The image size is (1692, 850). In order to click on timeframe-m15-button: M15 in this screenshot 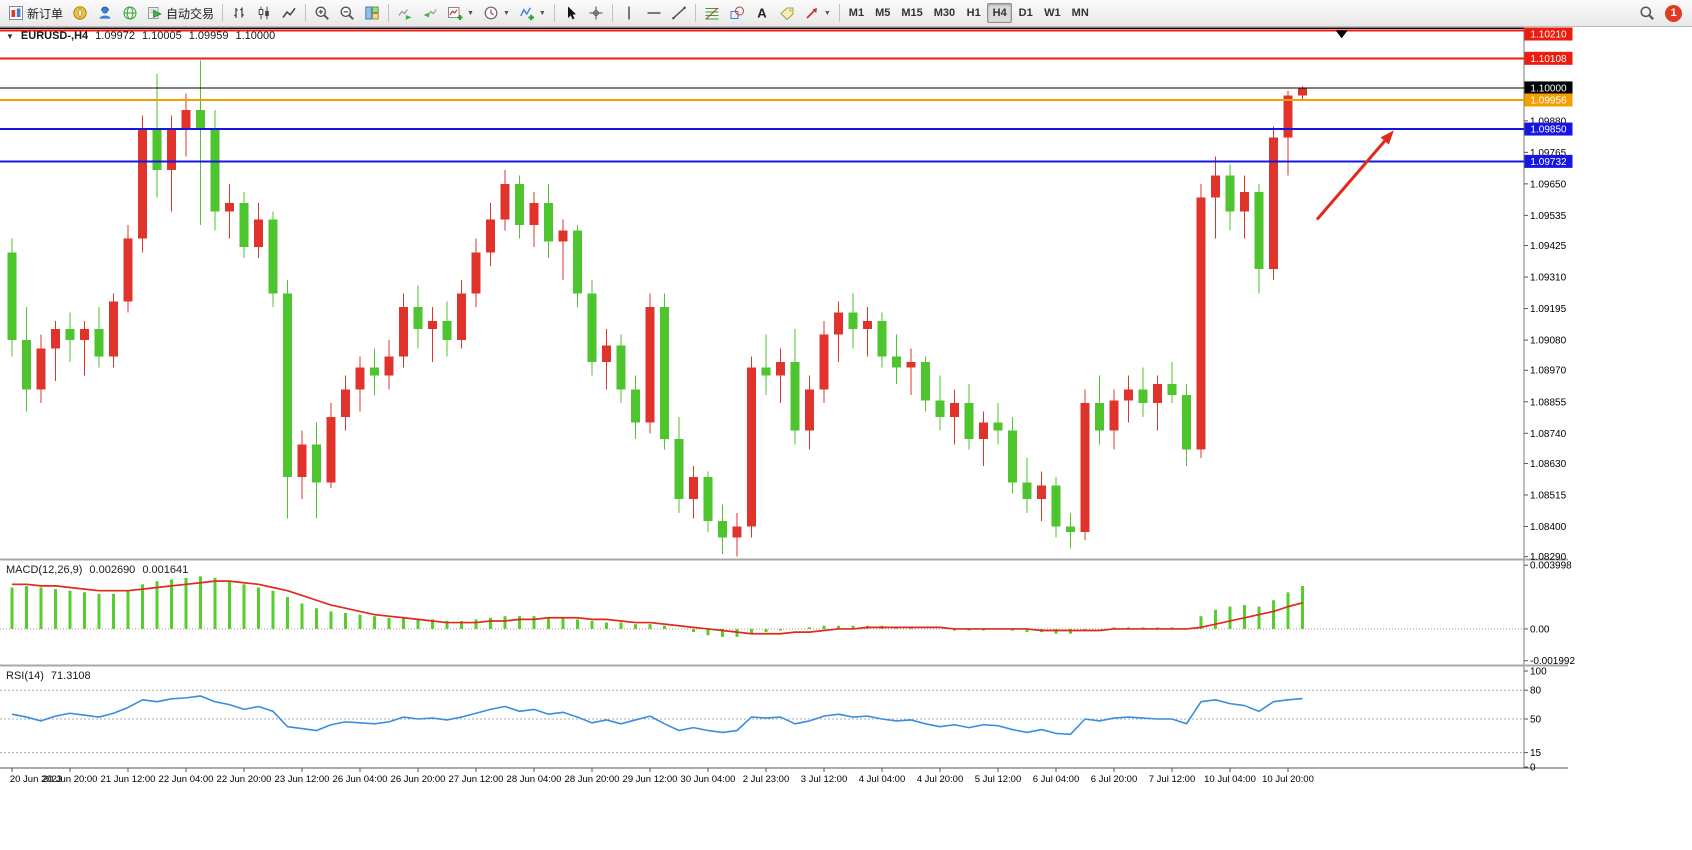, I will do `click(912, 13)`.